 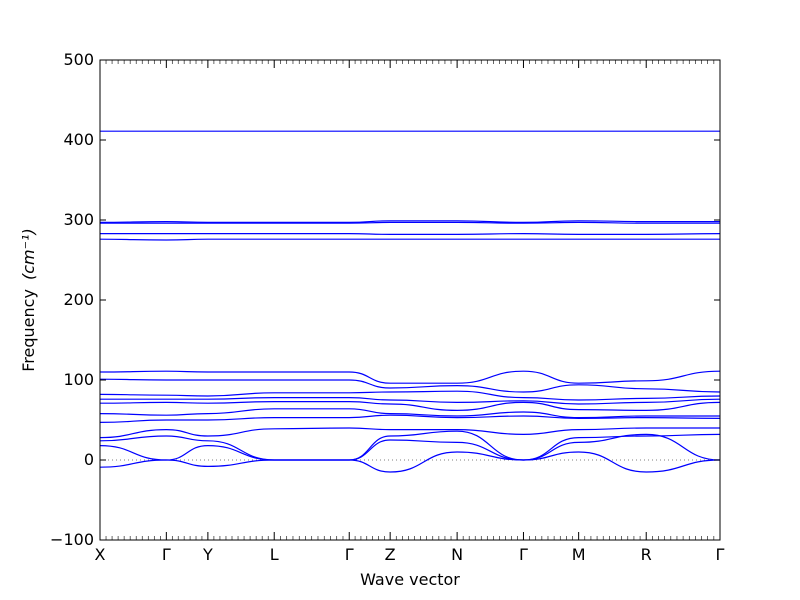 What do you see at coordinates (78, 139) in the screenshot?
I see `y-tick-label: 400` at bounding box center [78, 139].